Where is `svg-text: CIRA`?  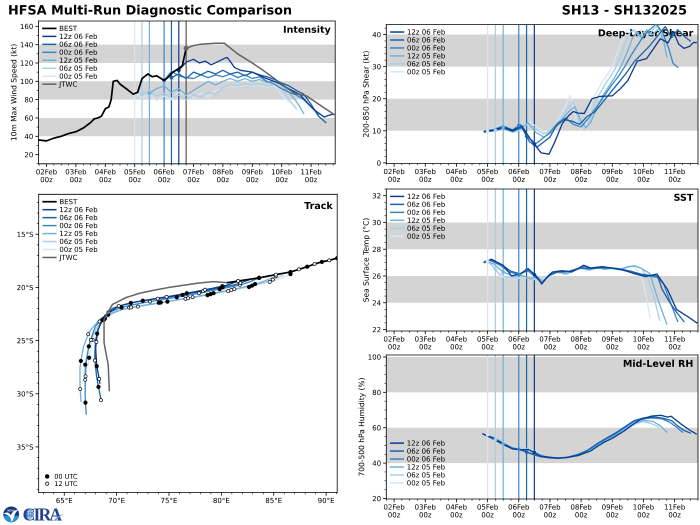 svg-text: CIRA is located at coordinates (43, 515).